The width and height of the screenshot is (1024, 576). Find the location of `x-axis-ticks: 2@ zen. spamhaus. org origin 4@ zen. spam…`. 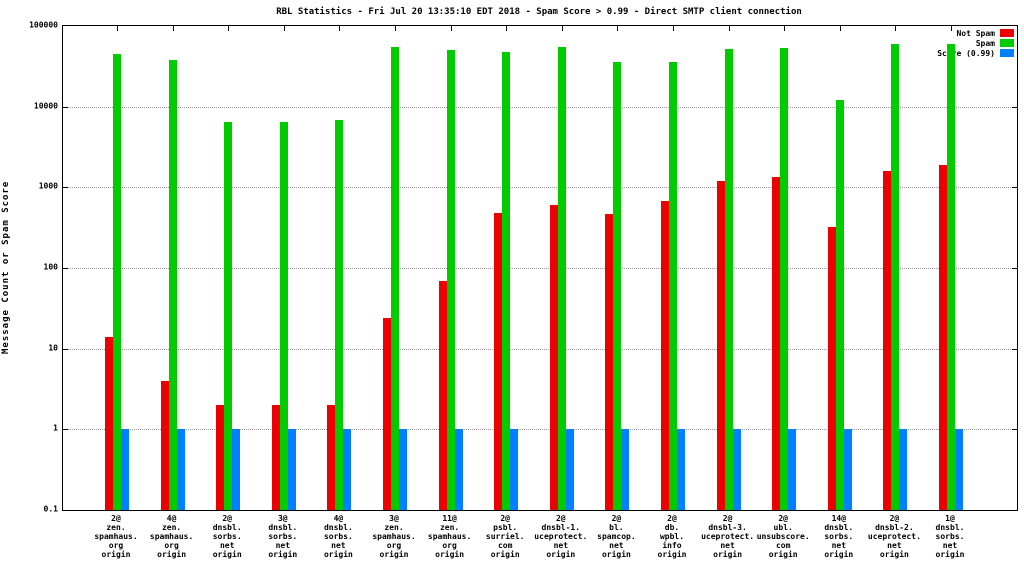

x-axis-ticks: 2@ zen. spamhaus. org origin 4@ zen. spam… is located at coordinates (539, 543).